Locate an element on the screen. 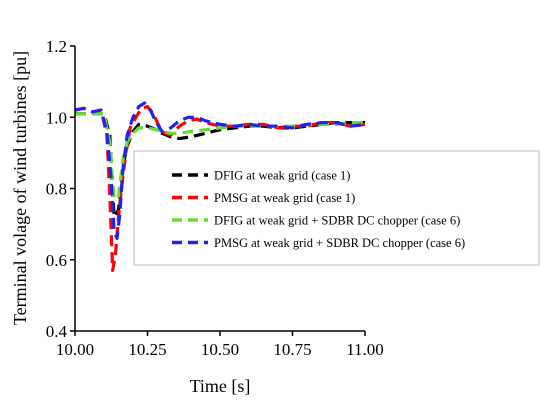 The width and height of the screenshot is (550, 409). y-tick-label: 0.6 is located at coordinates (56, 260).